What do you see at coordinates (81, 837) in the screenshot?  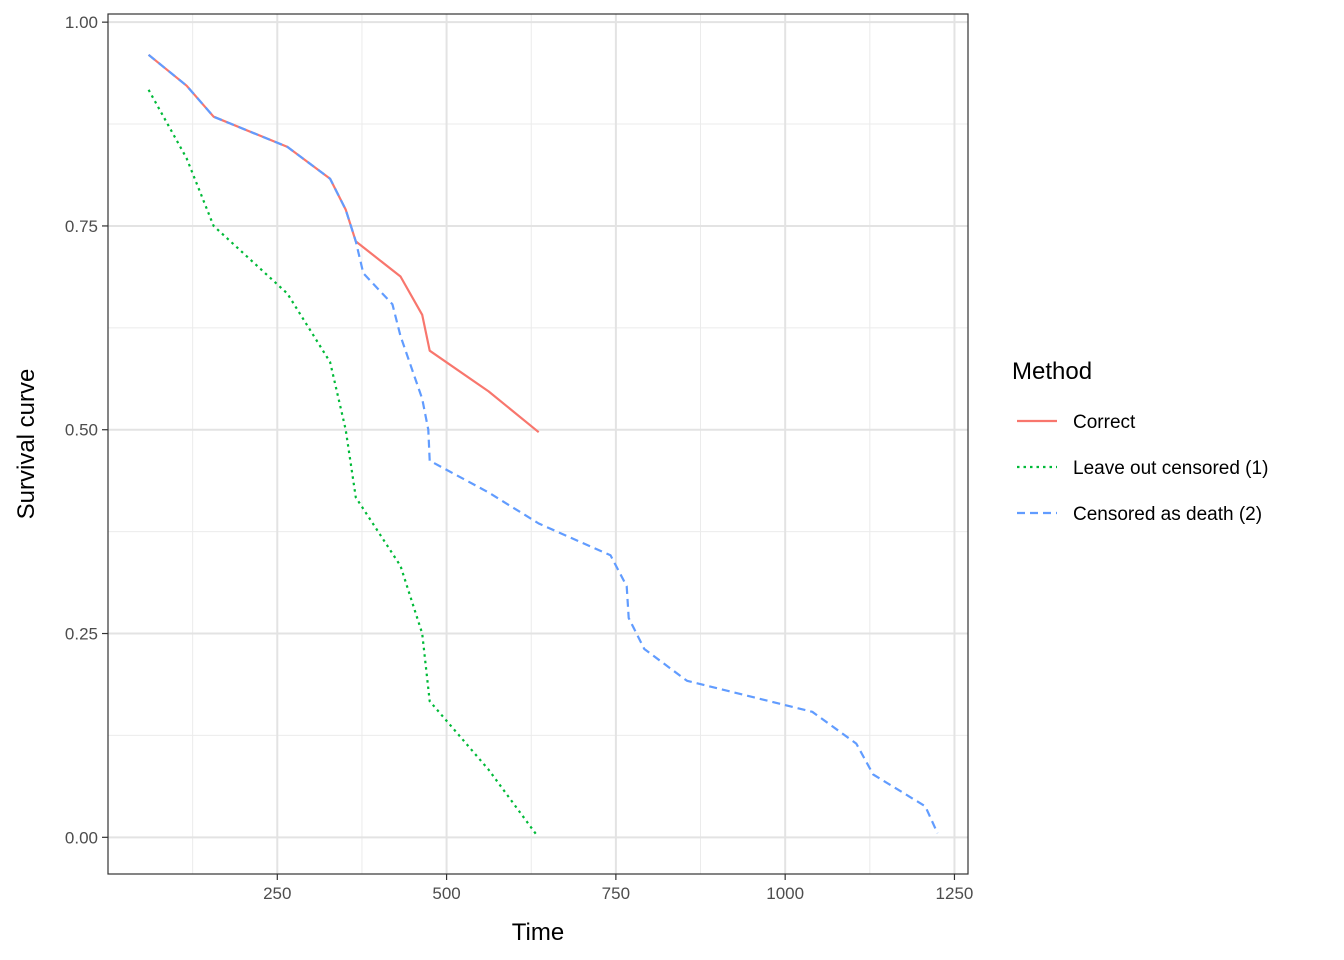 I see `y-tick-label: 0.00` at bounding box center [81, 837].